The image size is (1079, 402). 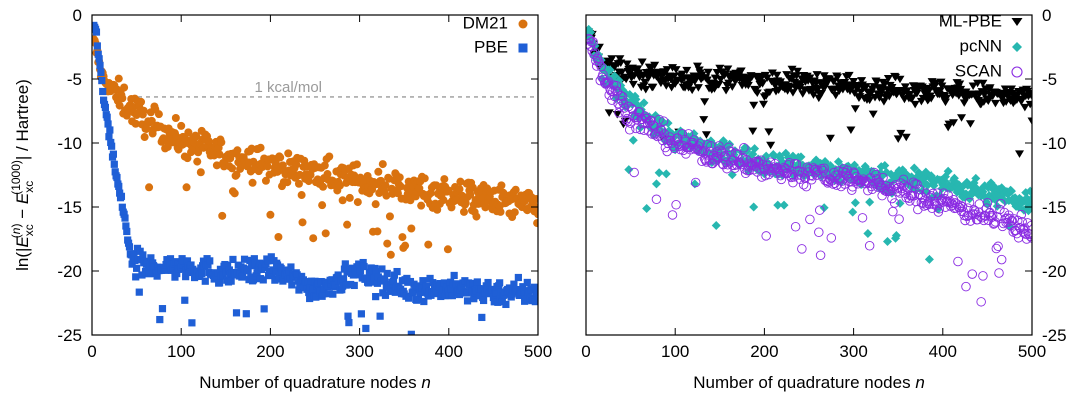 I want to click on left-legend: DM21 PBE, so click(x=495, y=34).